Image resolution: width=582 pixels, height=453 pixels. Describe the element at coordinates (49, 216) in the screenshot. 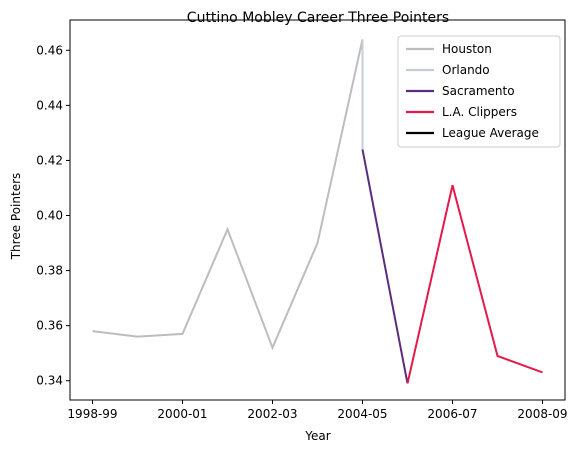

I see `y-tick-label: 0.40` at that location.